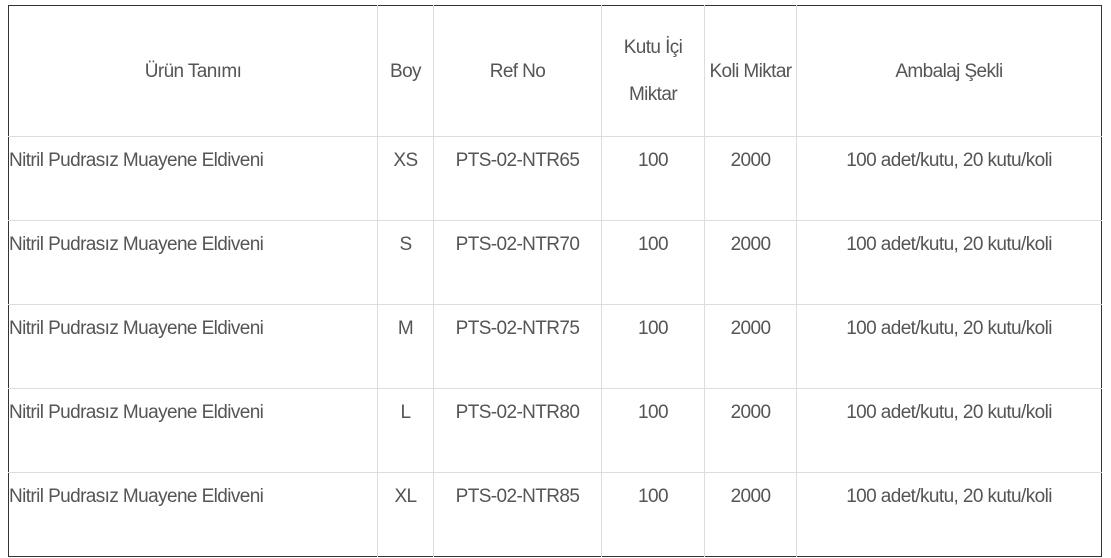 The height and width of the screenshot is (558, 1111). I want to click on cell-boy: XL, so click(405, 514).